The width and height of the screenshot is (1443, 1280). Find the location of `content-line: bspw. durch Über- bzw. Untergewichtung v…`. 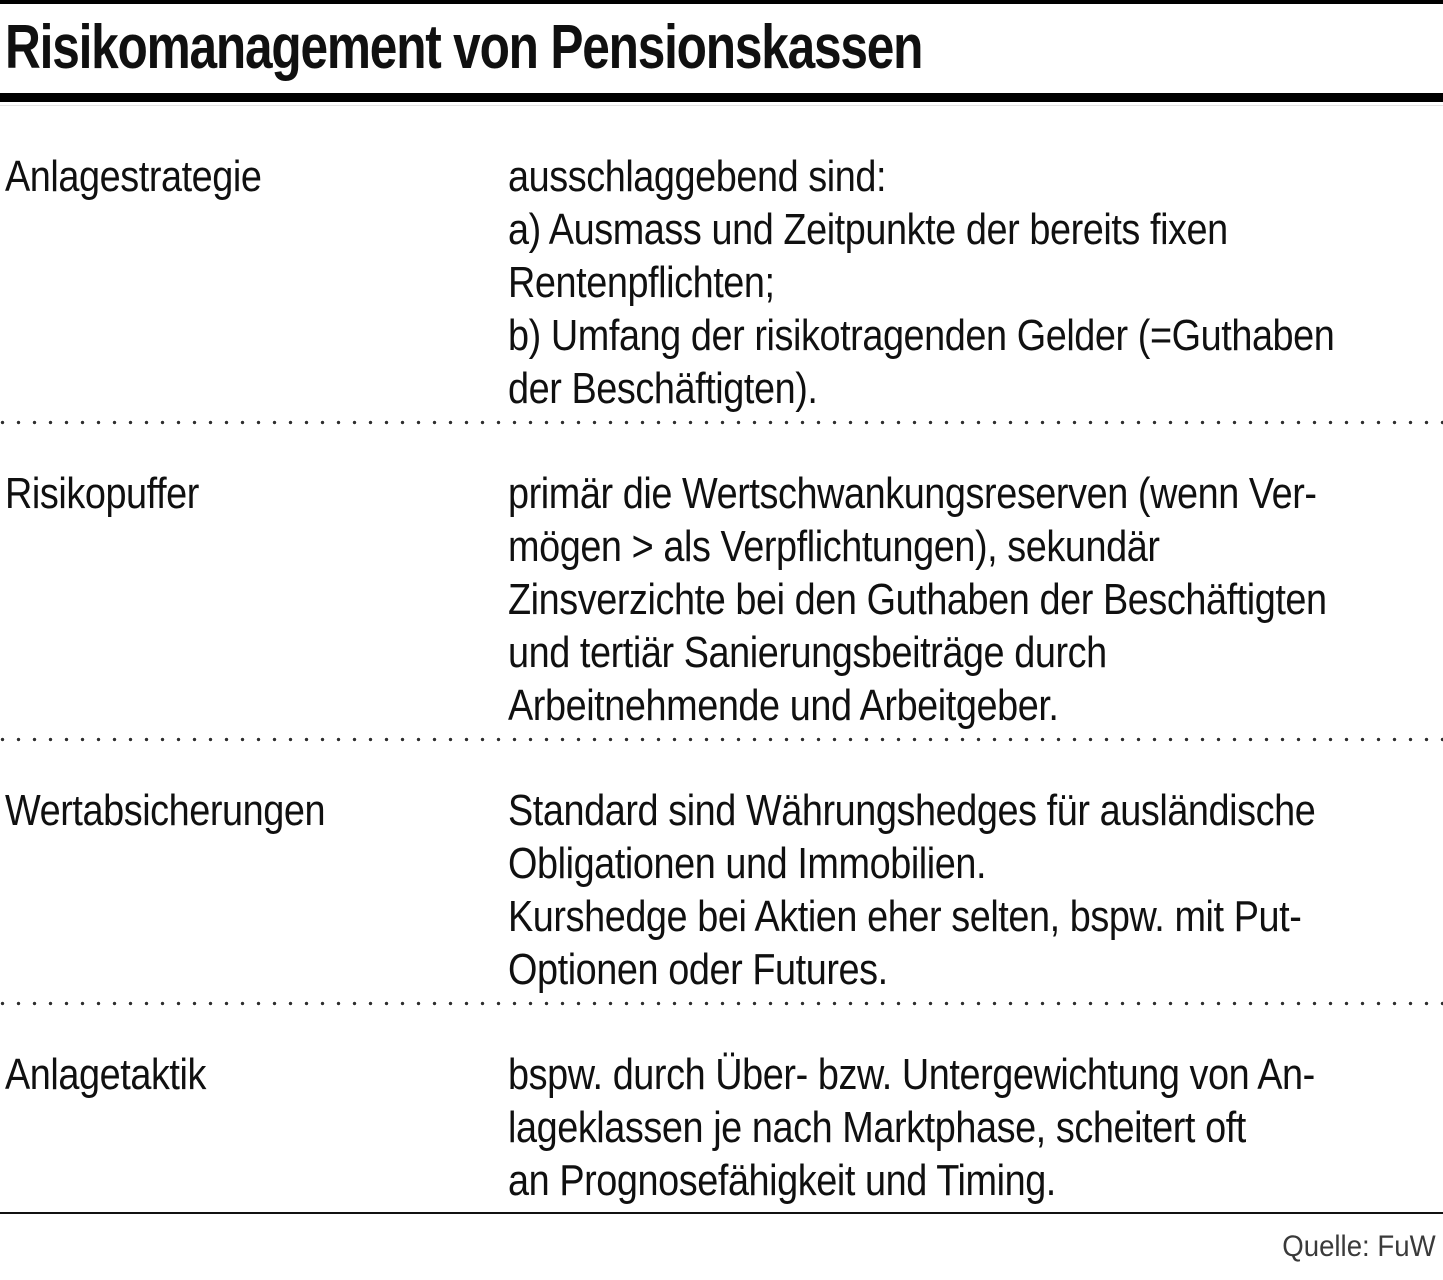

content-line: bspw. durch Über- bzw. Untergewichtung v… is located at coordinates (911, 1074).